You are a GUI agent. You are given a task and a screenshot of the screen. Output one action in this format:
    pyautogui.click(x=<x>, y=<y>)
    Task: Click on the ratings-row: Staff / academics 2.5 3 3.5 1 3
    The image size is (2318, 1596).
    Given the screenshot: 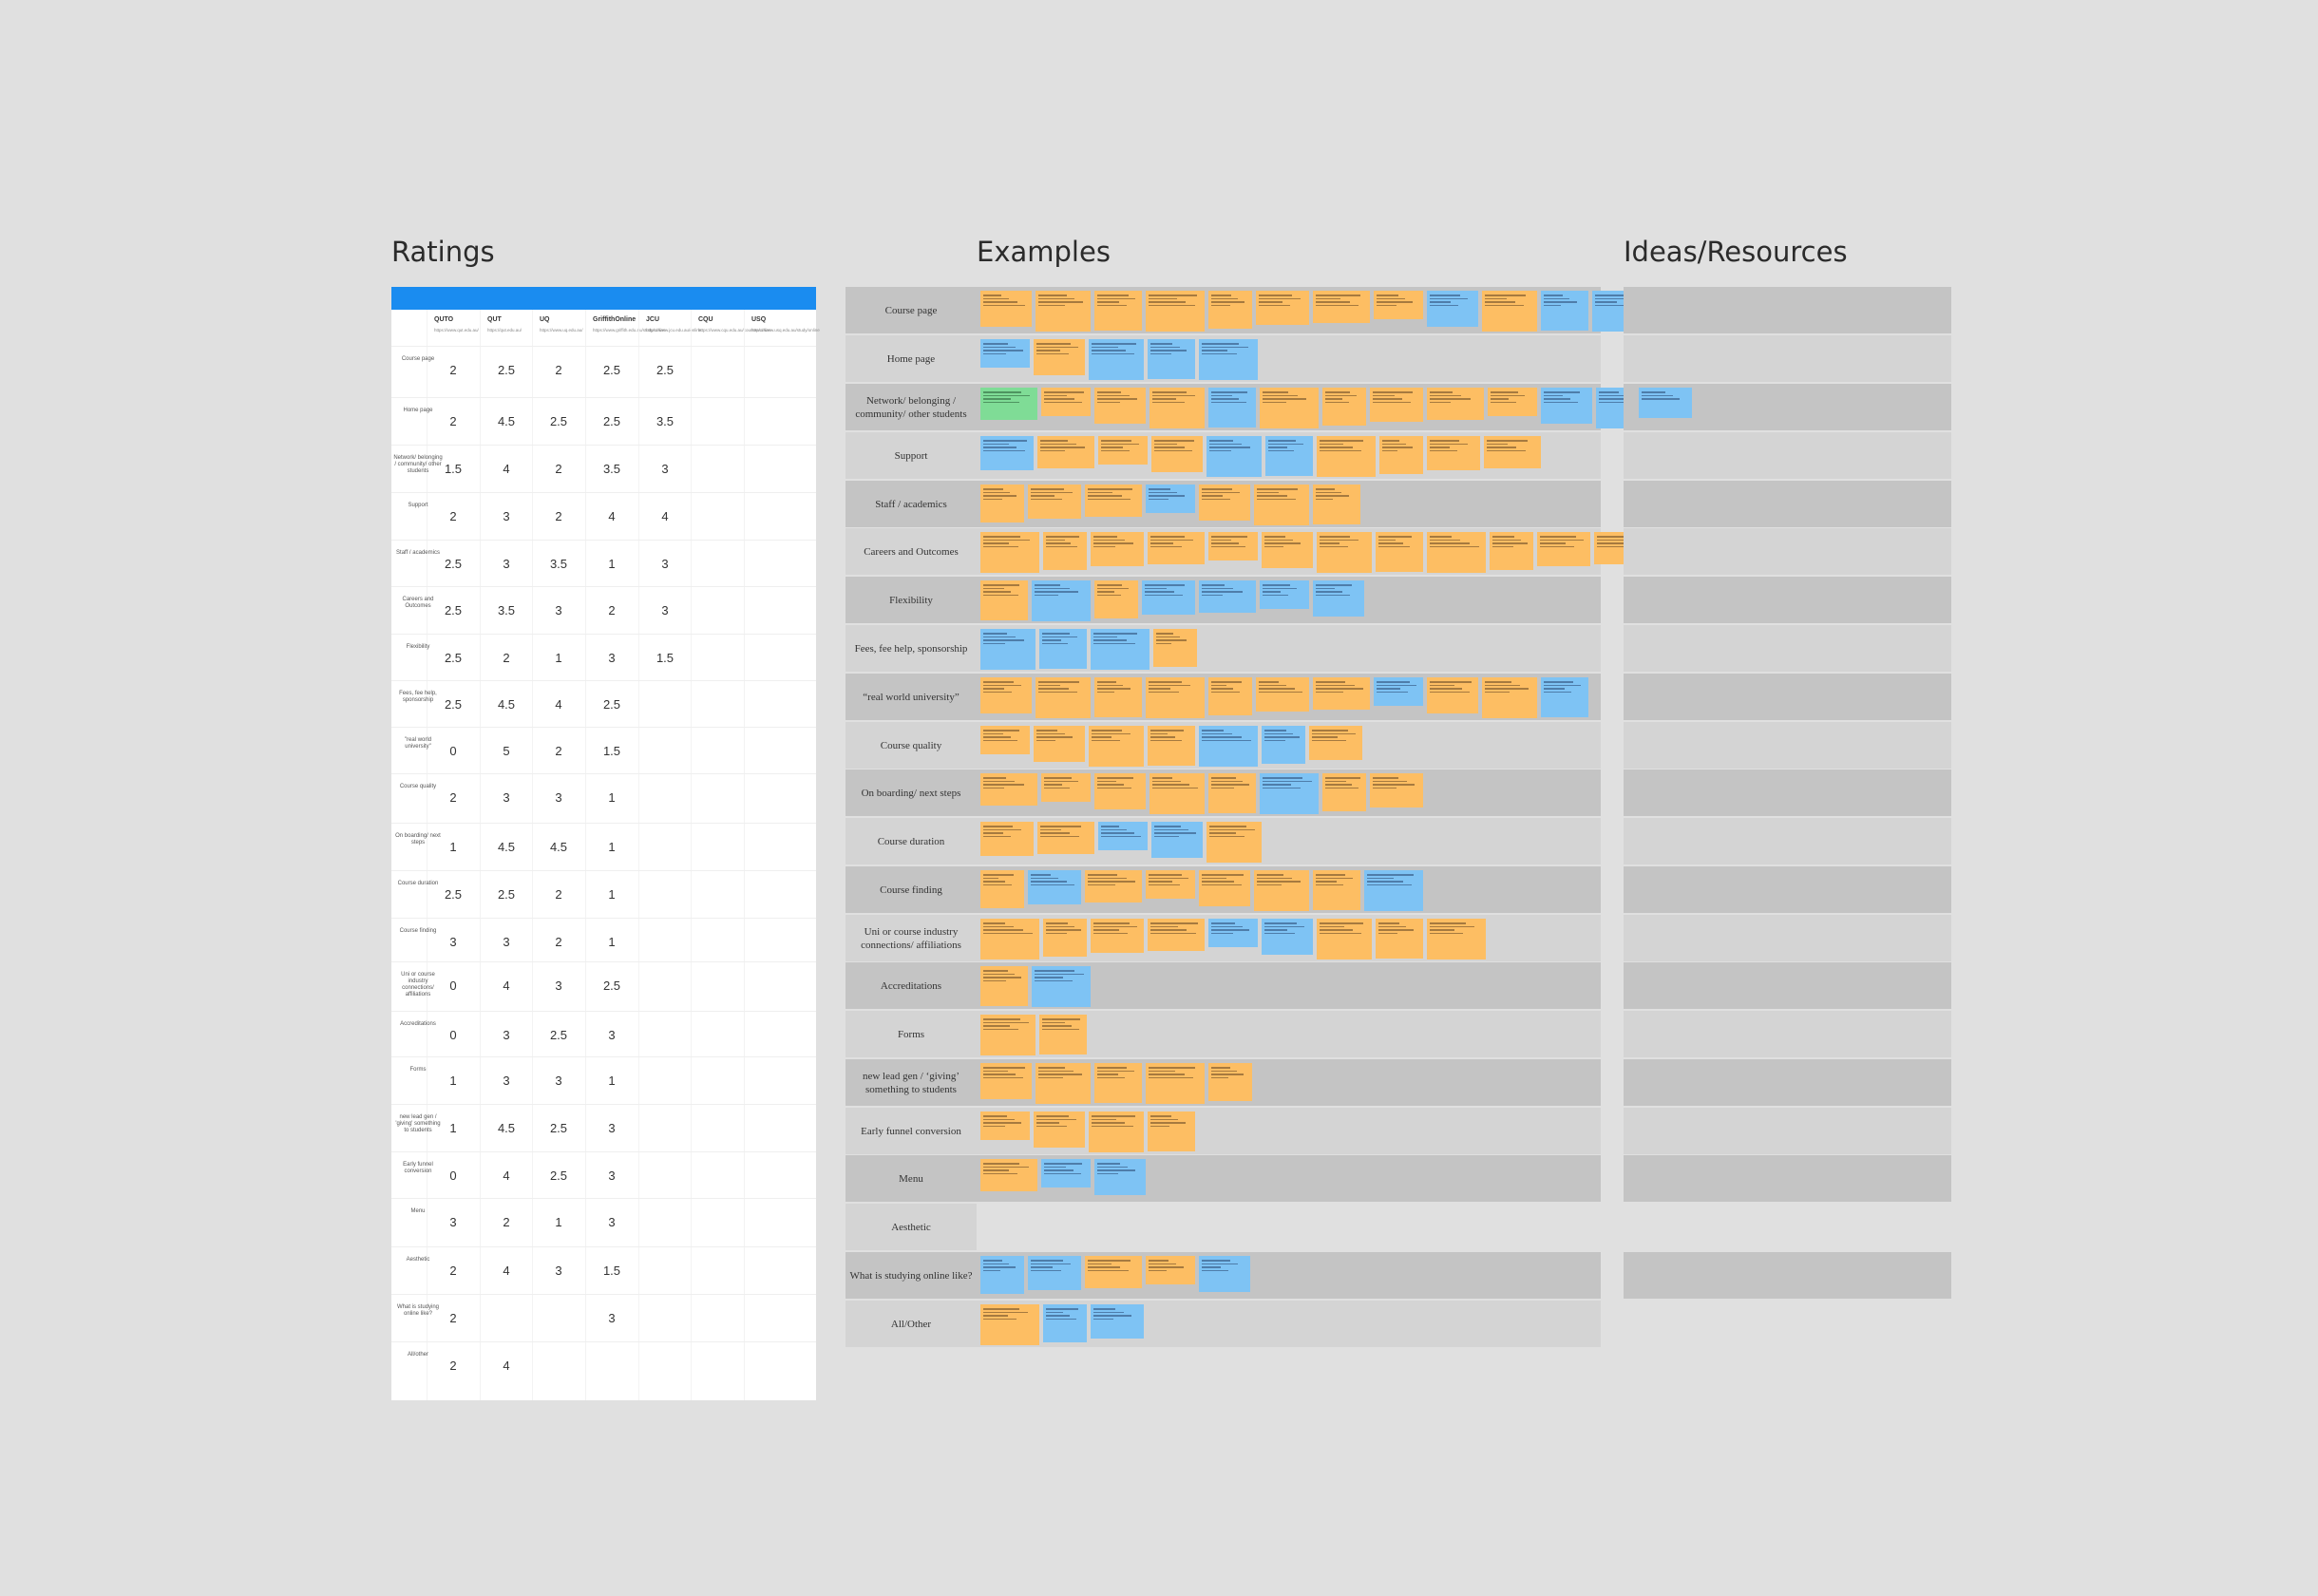 What is the action you would take?
    pyautogui.click(x=603, y=563)
    